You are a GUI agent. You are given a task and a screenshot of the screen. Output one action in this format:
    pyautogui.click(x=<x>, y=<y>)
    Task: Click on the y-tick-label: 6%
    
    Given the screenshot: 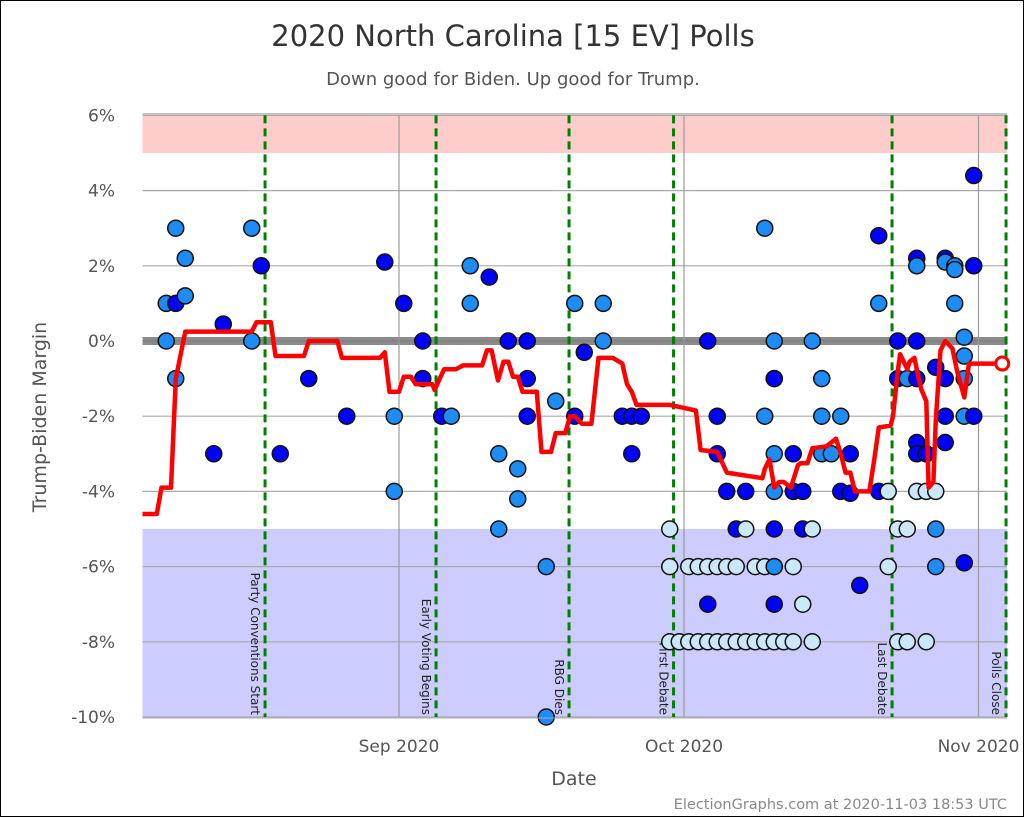 What is the action you would take?
    pyautogui.click(x=101, y=116)
    